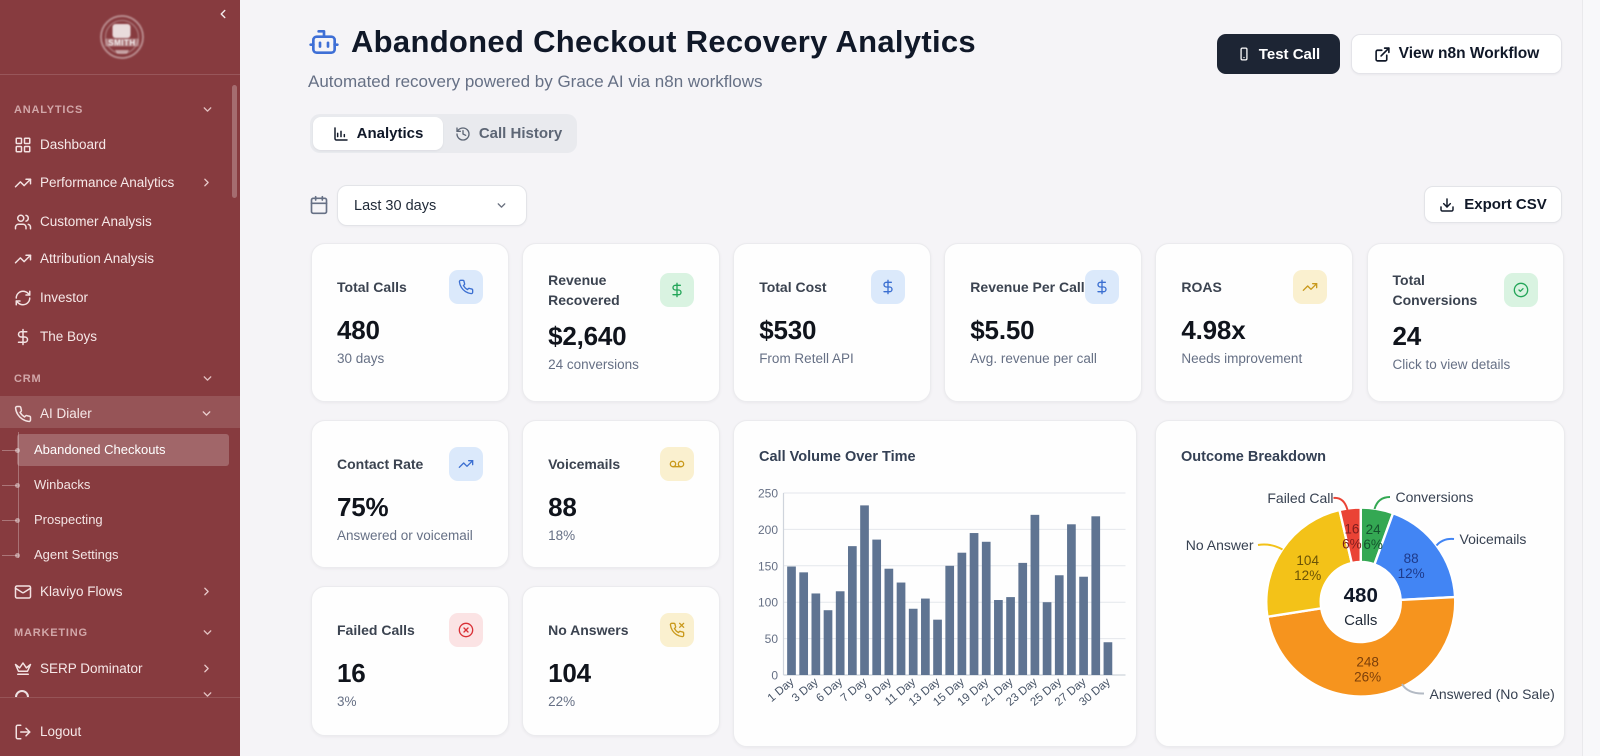 This screenshot has width=1600, height=756. I want to click on svg-text: 200, so click(768, 530).